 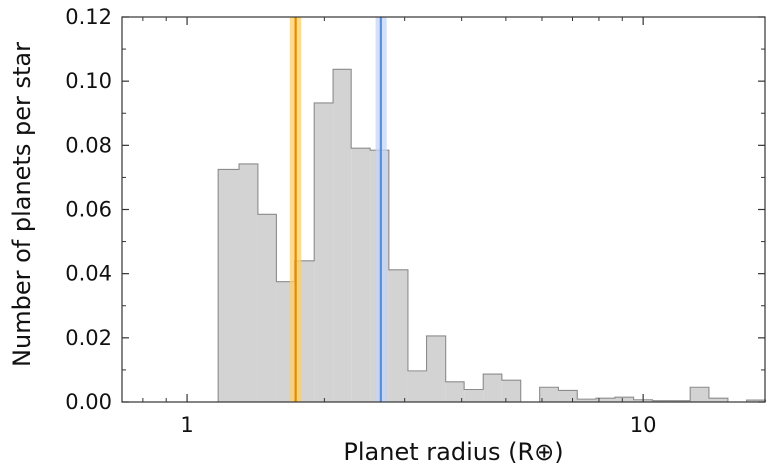 I want to click on y-tick-label: 0.08, so click(x=88, y=145).